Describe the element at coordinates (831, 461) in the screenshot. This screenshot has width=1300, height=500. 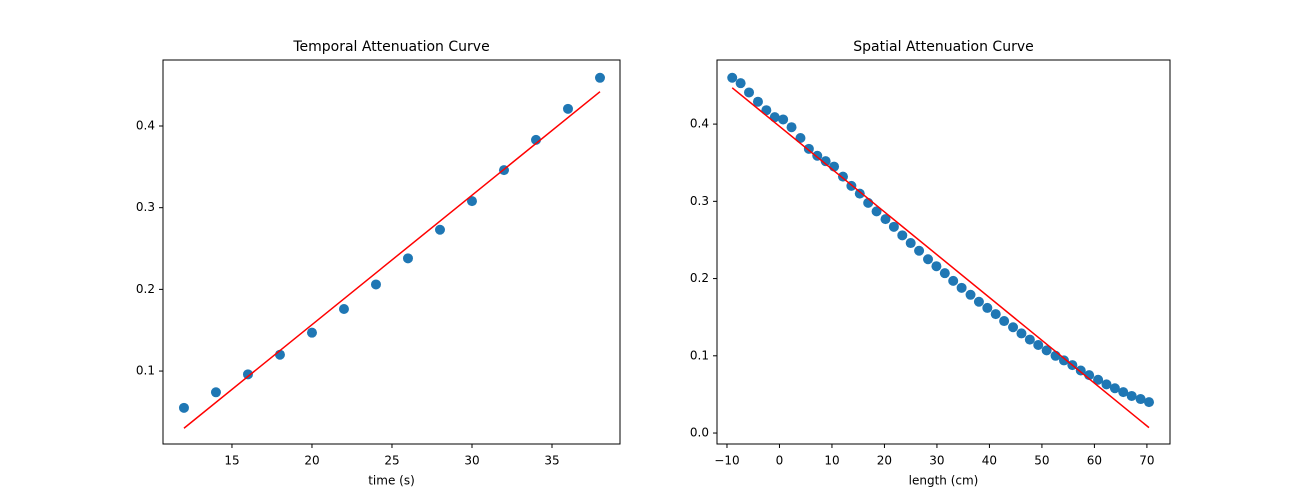
I see `x-tick-label: 10` at that location.